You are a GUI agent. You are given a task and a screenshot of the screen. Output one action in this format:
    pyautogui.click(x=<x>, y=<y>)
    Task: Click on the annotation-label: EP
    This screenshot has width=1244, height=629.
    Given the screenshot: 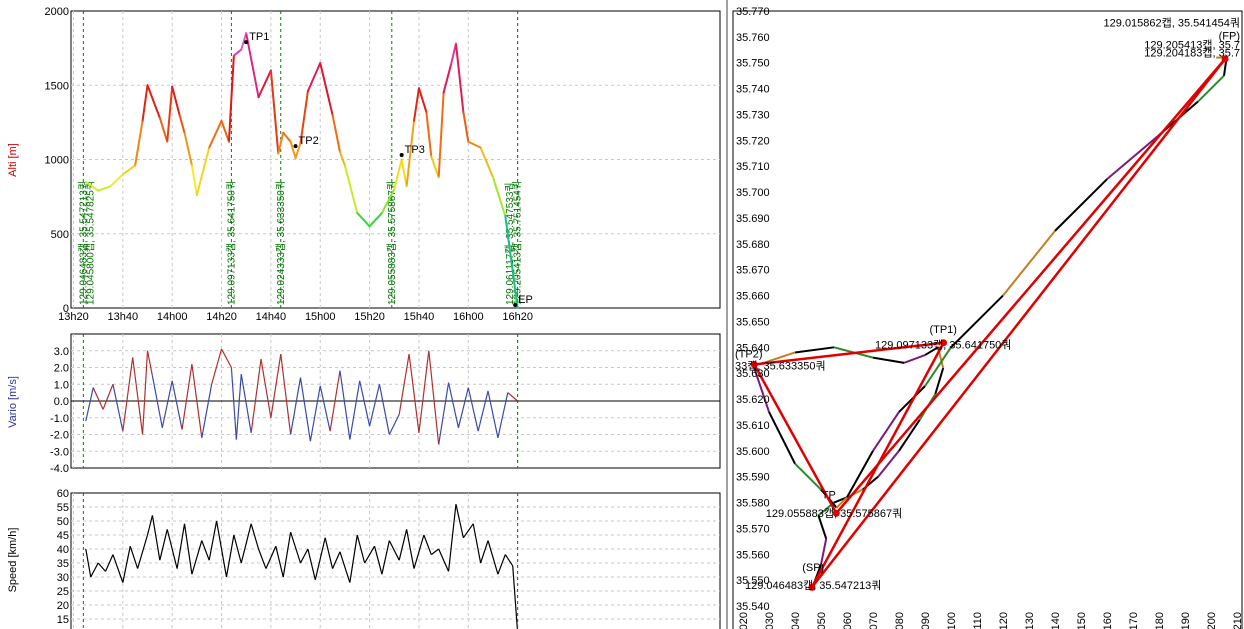 What is the action you would take?
    pyautogui.click(x=525, y=300)
    